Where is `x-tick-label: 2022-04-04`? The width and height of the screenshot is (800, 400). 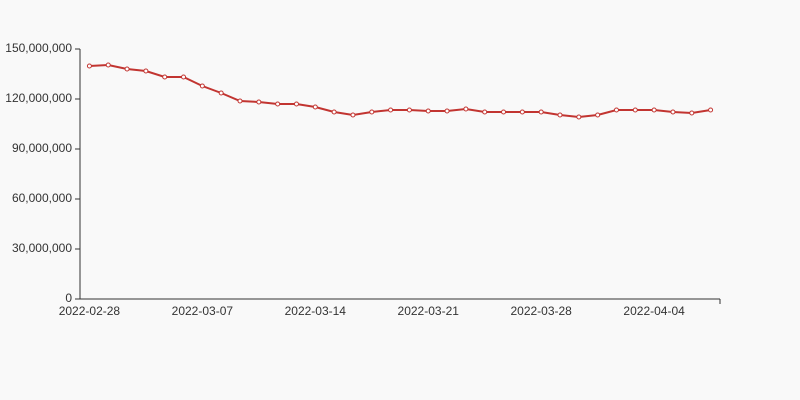
x-tick-label: 2022-04-04 is located at coordinates (654, 311).